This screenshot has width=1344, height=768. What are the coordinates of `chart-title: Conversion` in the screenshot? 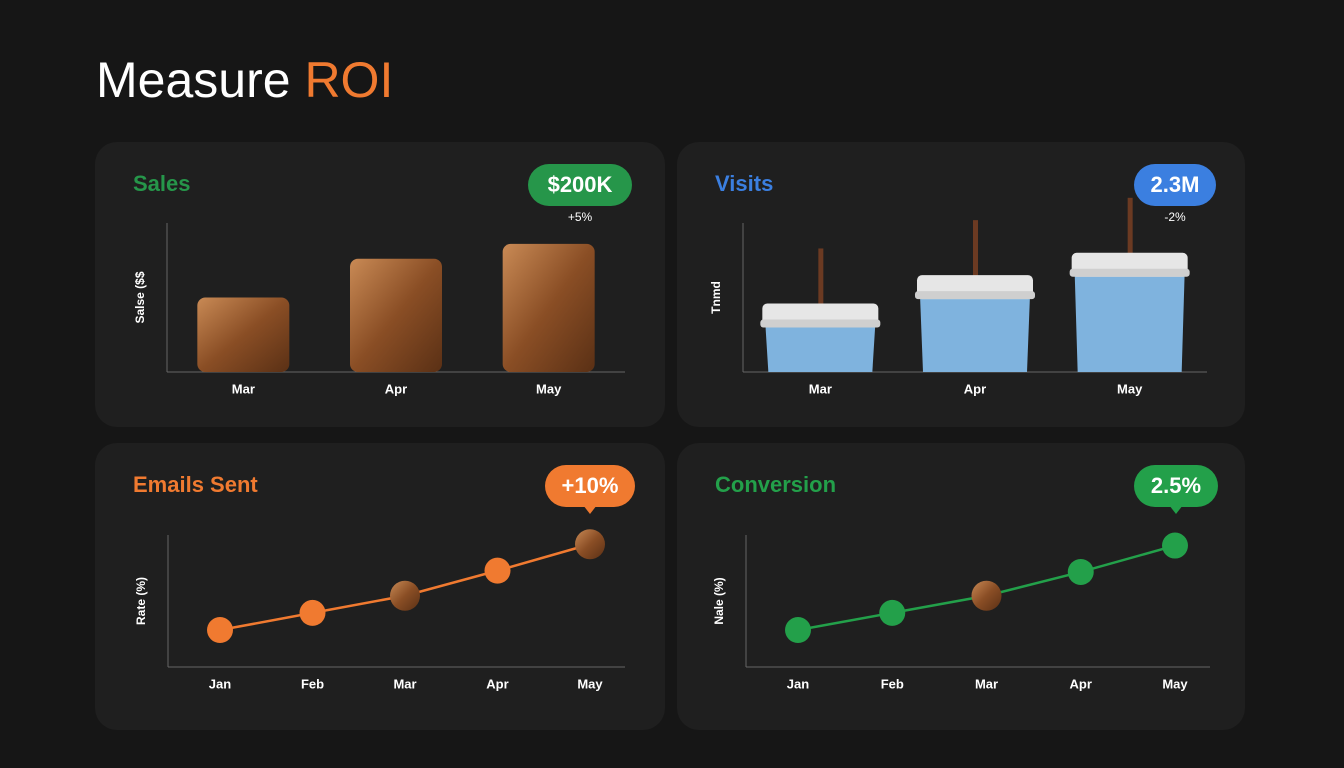 It's located at (775, 484).